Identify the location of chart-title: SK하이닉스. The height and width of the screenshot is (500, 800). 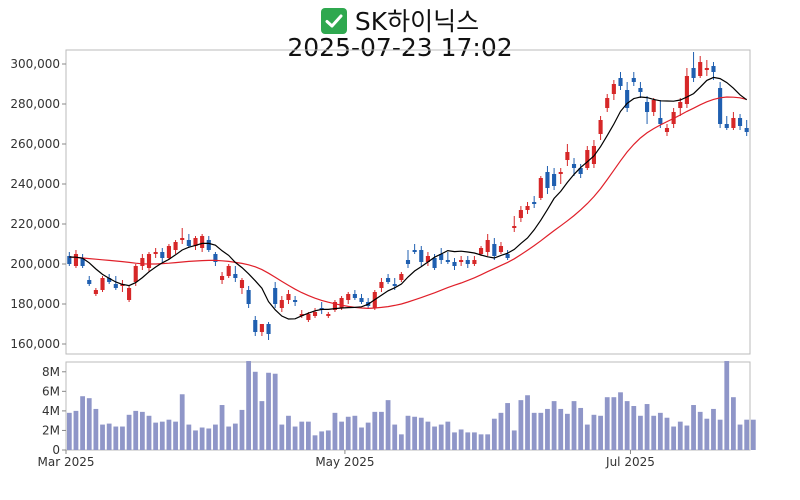
(400, 20).